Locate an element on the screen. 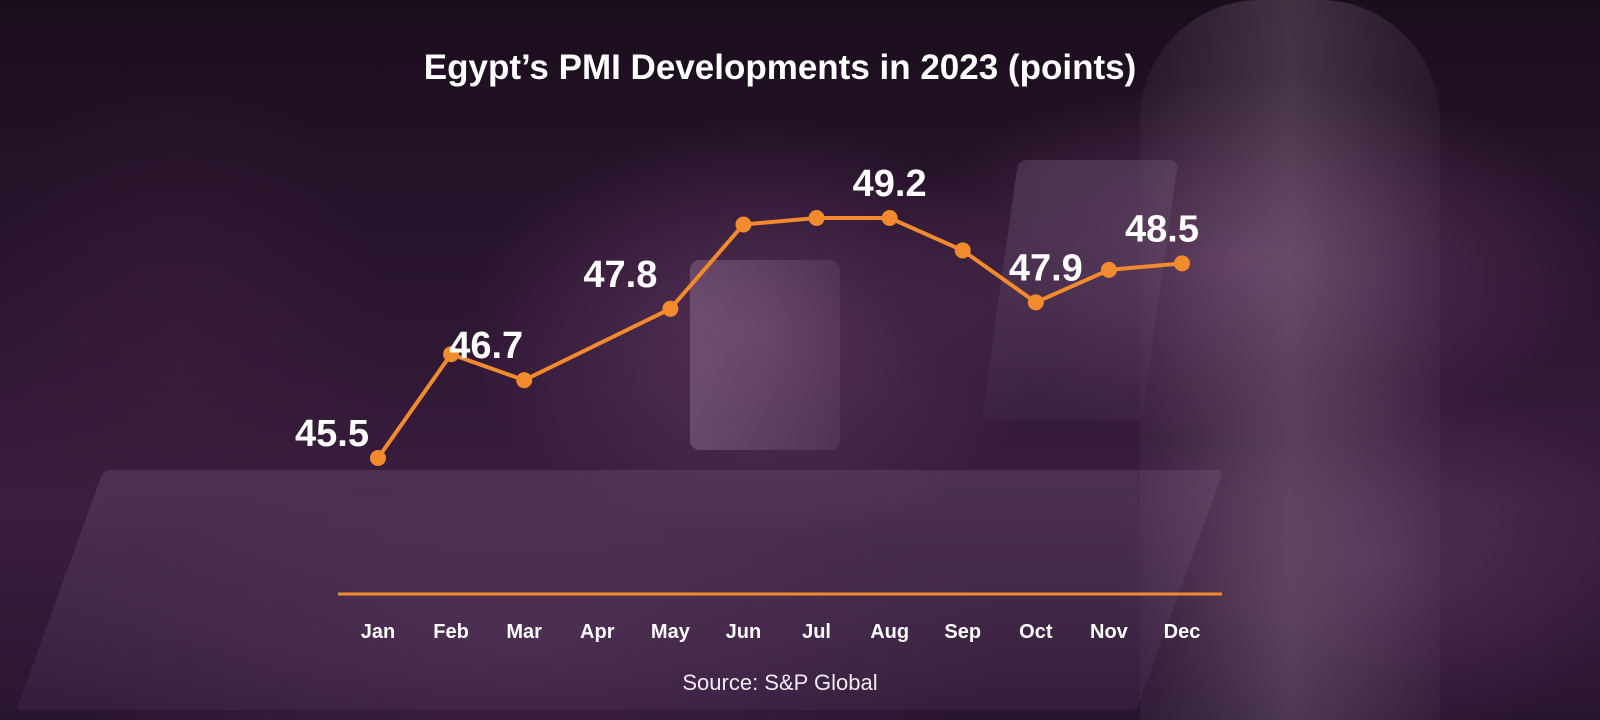 Image resolution: width=1600 pixels, height=720 pixels. x-tick-label: Sep is located at coordinates (962, 632).